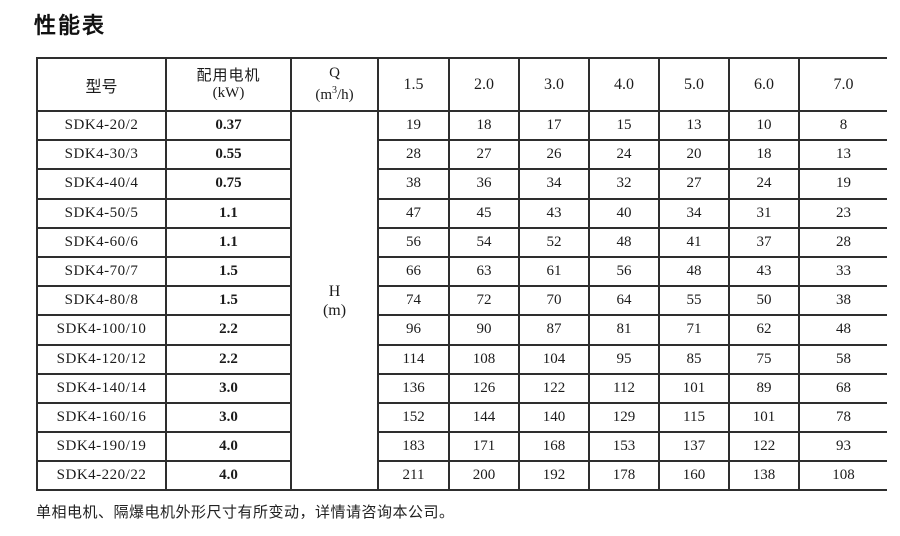  What do you see at coordinates (461, 359) in the screenshot?
I see `table-row: SDK4-120/12 2.2 114 108 104 95 85 75 58` at bounding box center [461, 359].